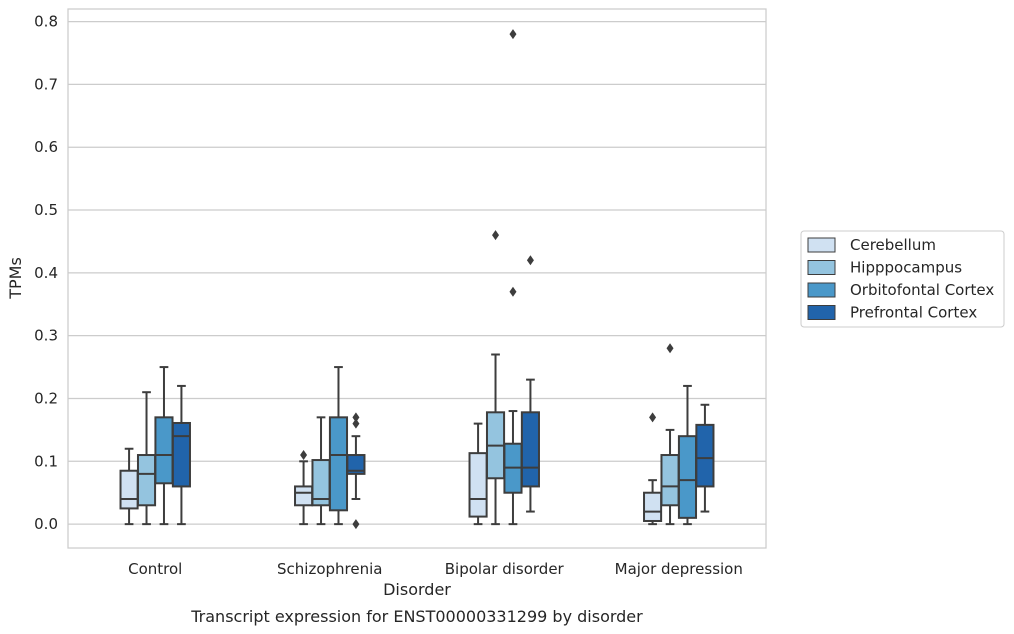  What do you see at coordinates (329, 569) in the screenshot?
I see `x-tick-label: Schizophrenia` at bounding box center [329, 569].